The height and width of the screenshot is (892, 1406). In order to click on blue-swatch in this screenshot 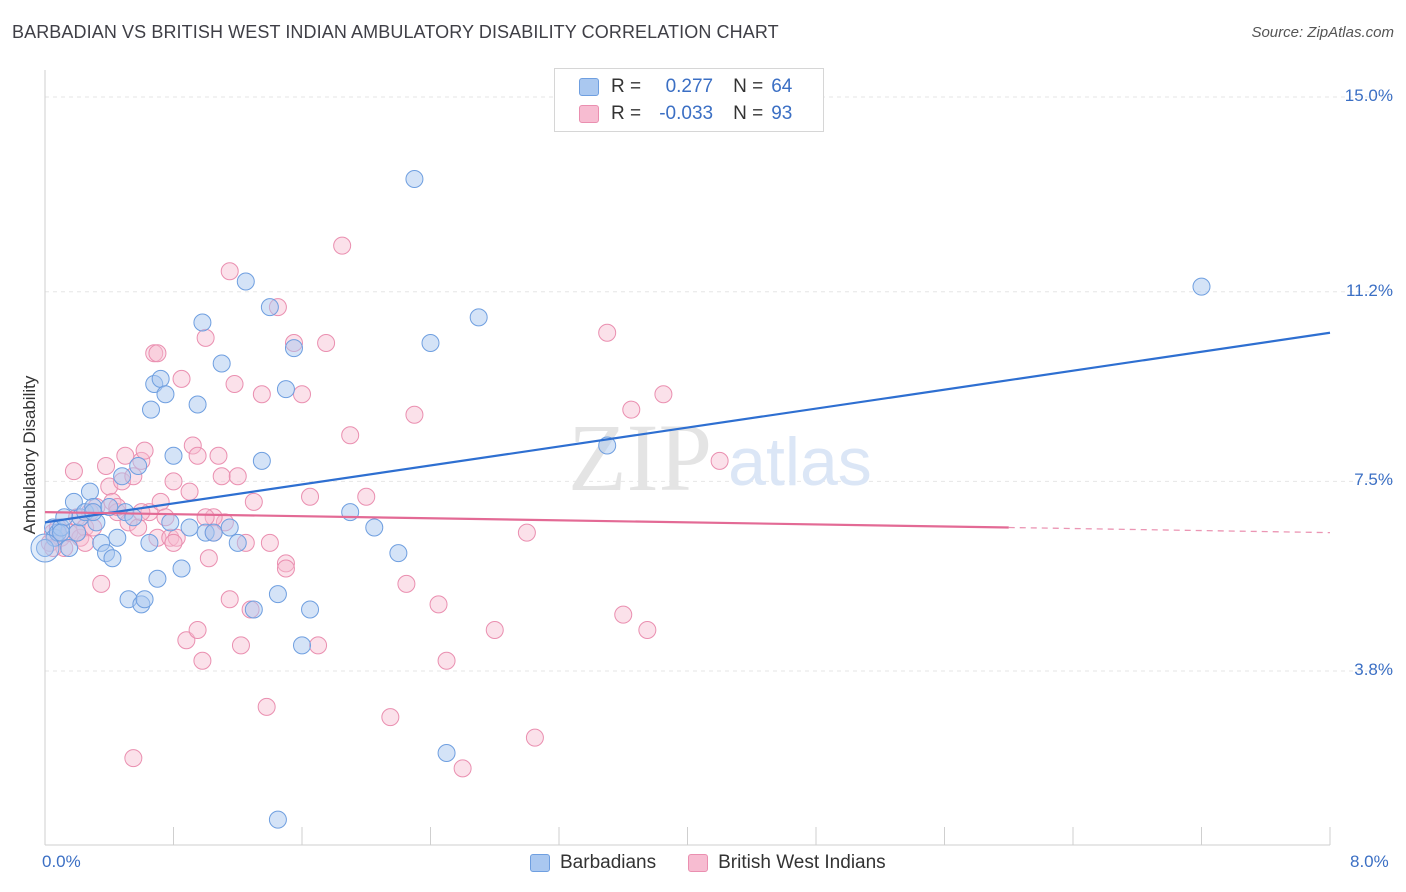, I will do `click(589, 87)`.